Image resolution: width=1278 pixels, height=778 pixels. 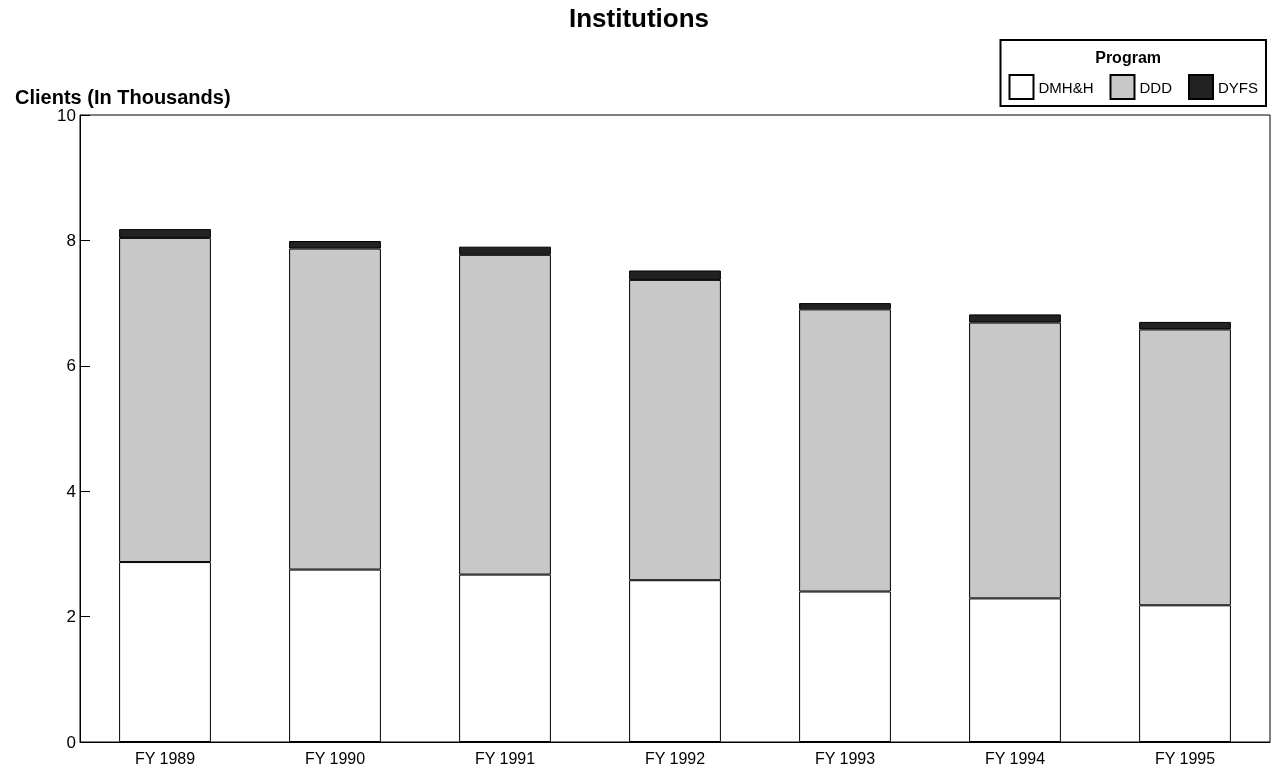 What do you see at coordinates (639, 18) in the screenshot?
I see `chart-title: Institutions` at bounding box center [639, 18].